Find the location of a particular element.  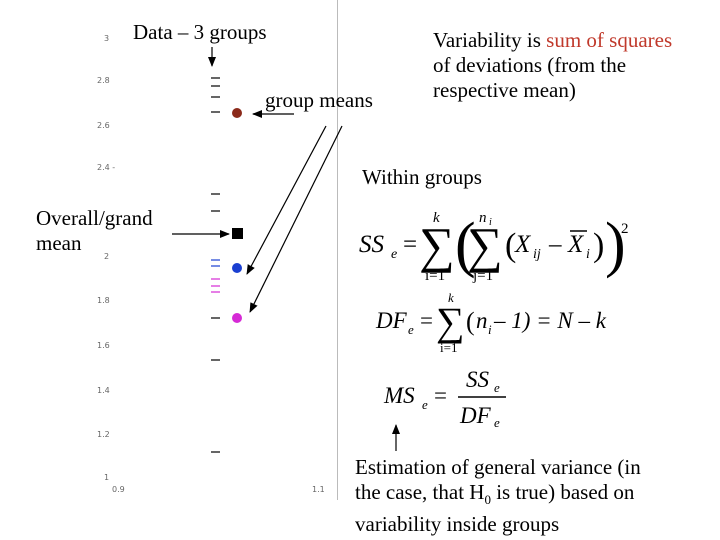

y-tick: 2 is located at coordinates (107, 256).